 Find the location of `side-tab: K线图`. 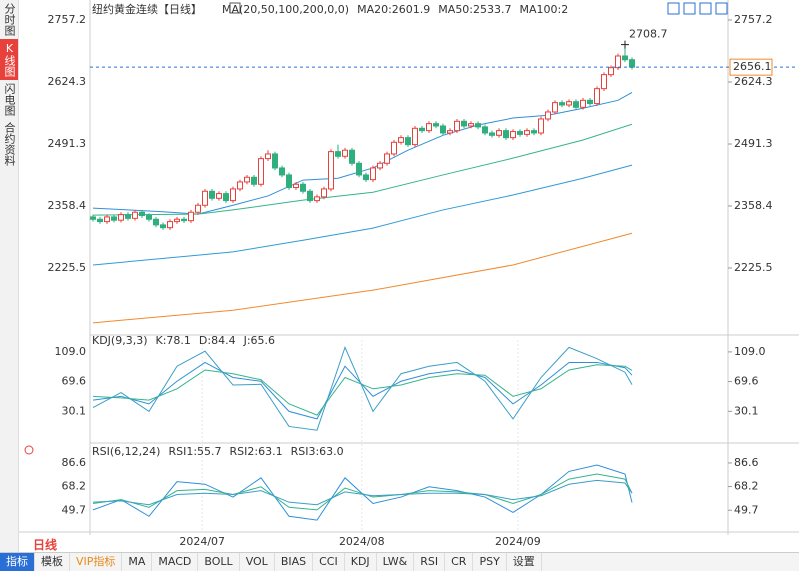

side-tab: K线图 is located at coordinates (9, 59).